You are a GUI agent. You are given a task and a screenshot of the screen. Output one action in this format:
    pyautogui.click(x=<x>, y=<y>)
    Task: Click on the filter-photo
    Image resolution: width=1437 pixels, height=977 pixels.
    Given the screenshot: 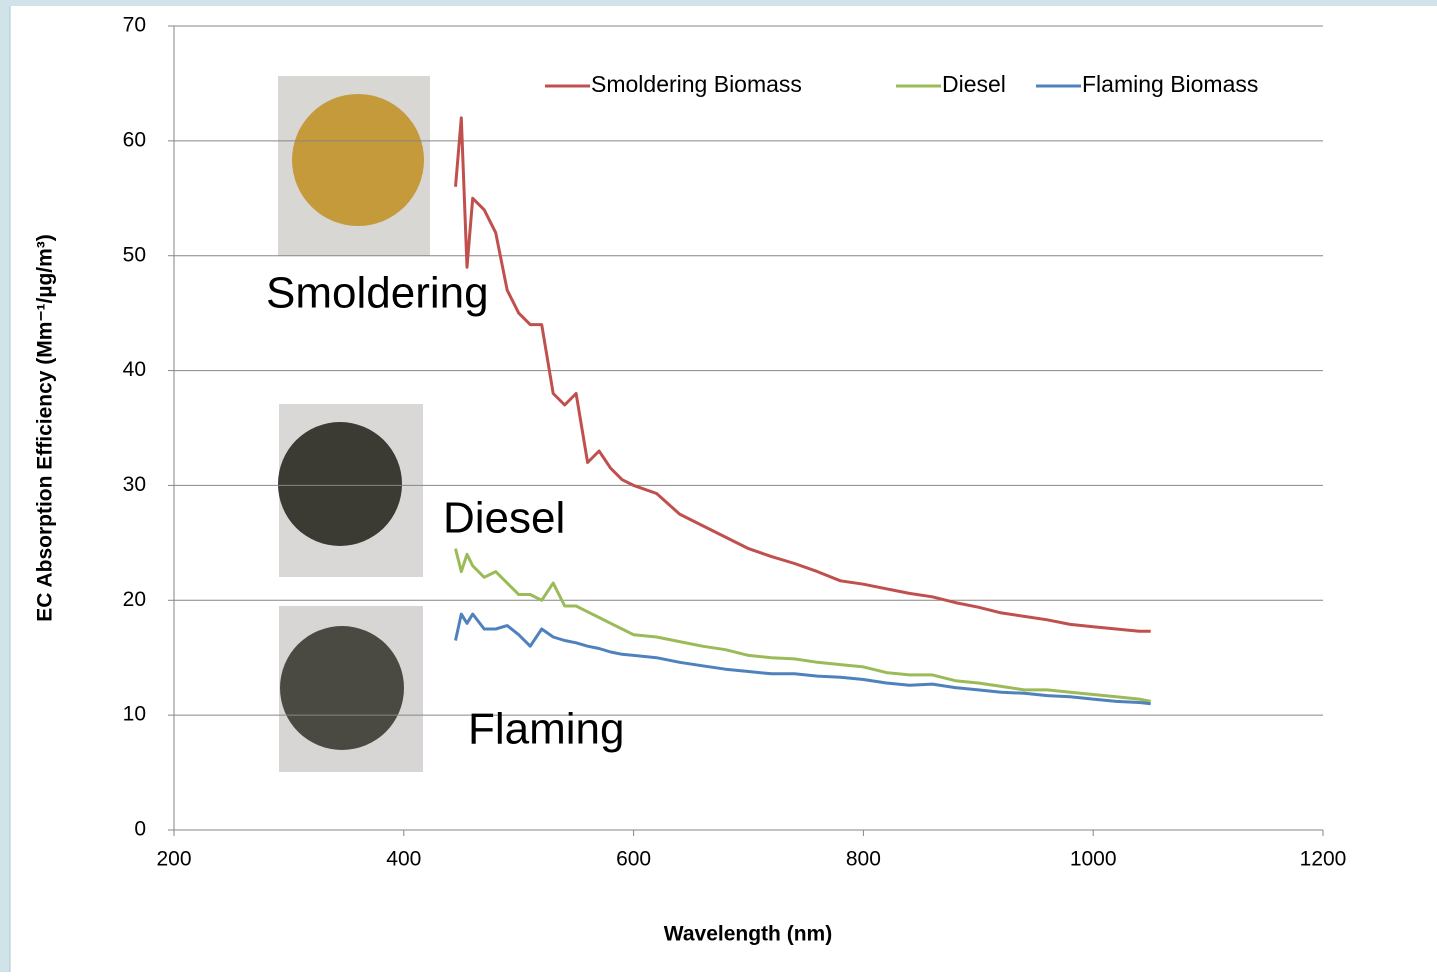 What is the action you would take?
    pyautogui.click(x=354, y=424)
    